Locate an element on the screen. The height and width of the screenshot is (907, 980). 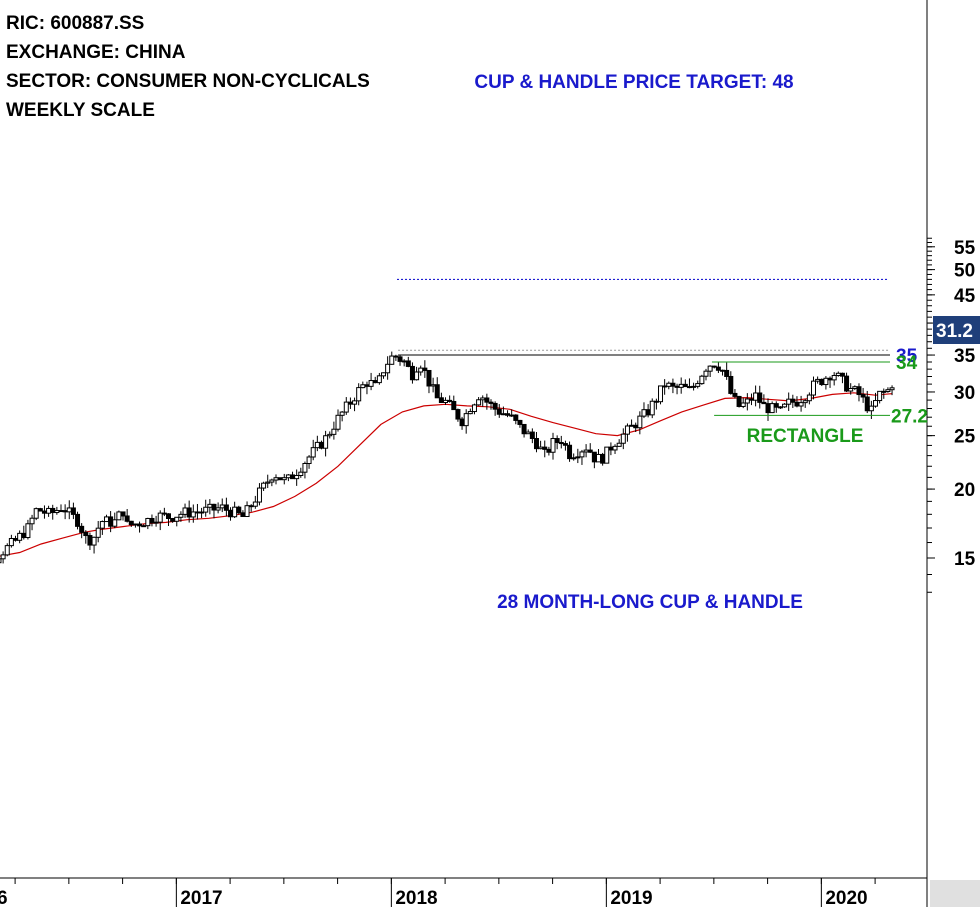
x-tick-label: 2016 is located at coordinates (4, 897).